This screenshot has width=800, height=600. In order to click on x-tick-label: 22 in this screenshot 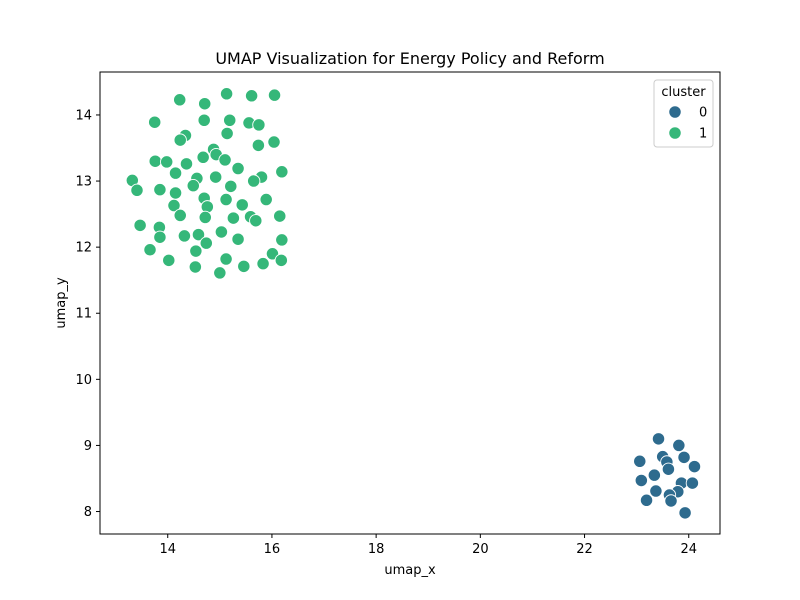, I will do `click(584, 549)`.